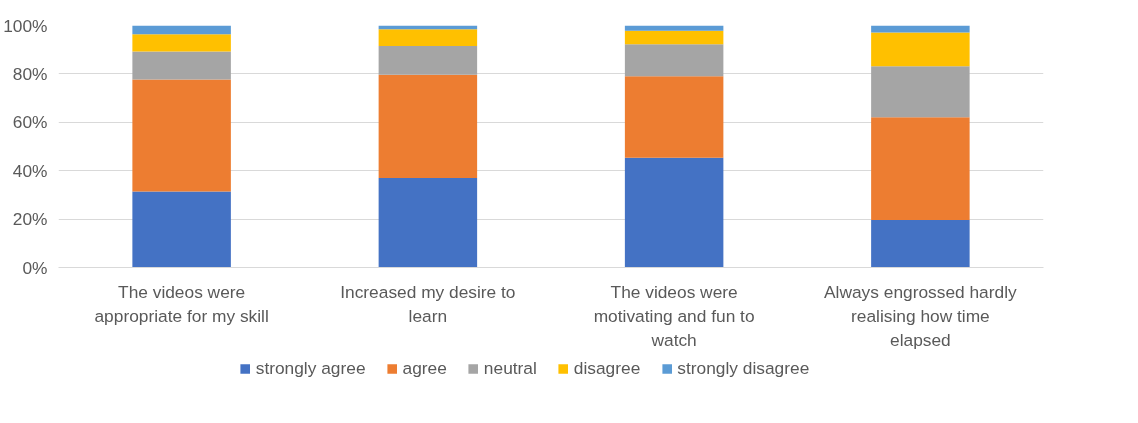 This screenshot has width=1138, height=423. What do you see at coordinates (607, 368) in the screenshot?
I see `legend-label: disagree` at bounding box center [607, 368].